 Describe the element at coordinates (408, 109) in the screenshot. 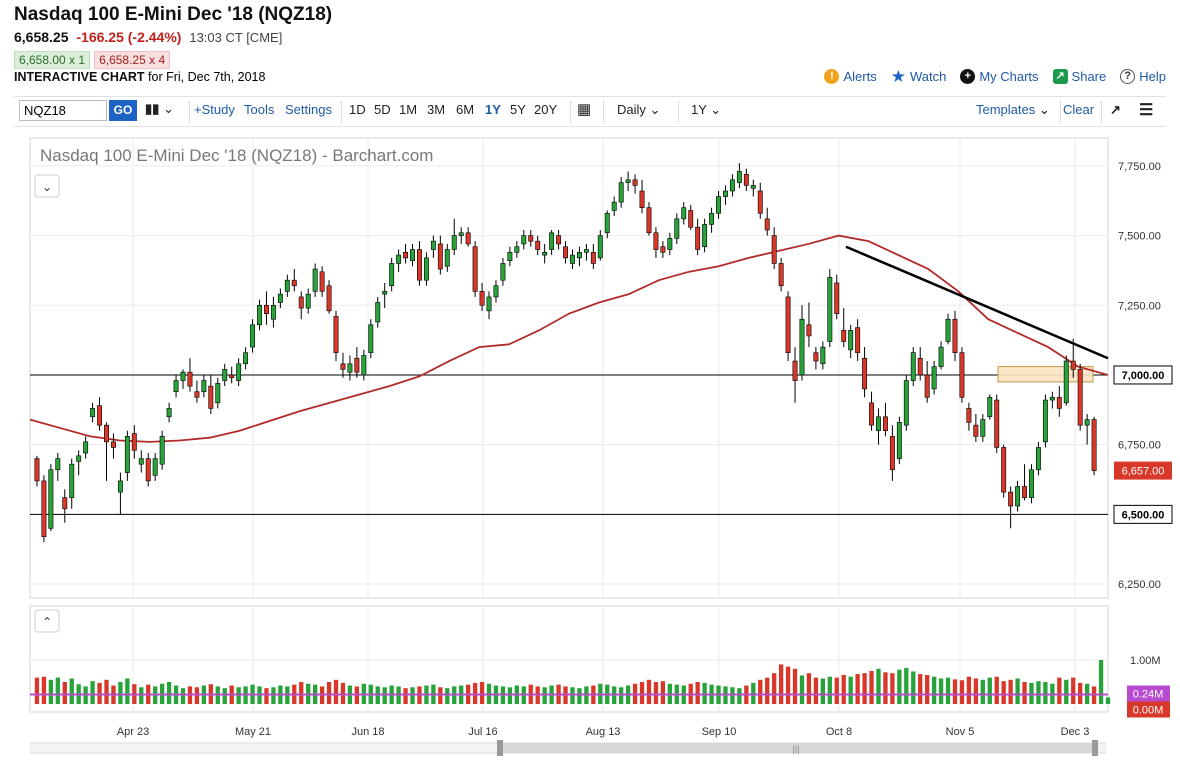

I see `period-1m: 1M` at that location.